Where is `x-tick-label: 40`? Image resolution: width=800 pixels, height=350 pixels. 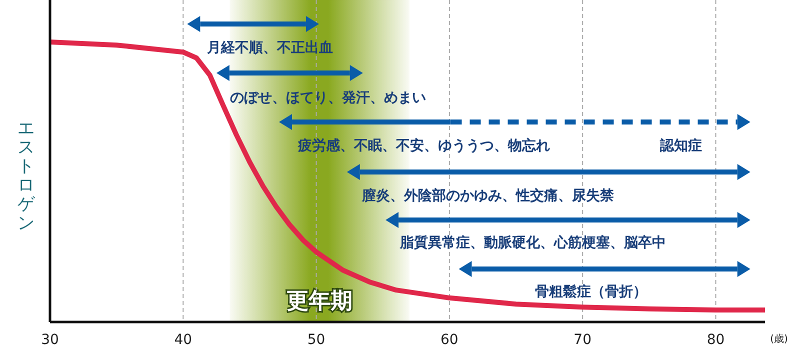 x-tick-label: 40 is located at coordinates (183, 340).